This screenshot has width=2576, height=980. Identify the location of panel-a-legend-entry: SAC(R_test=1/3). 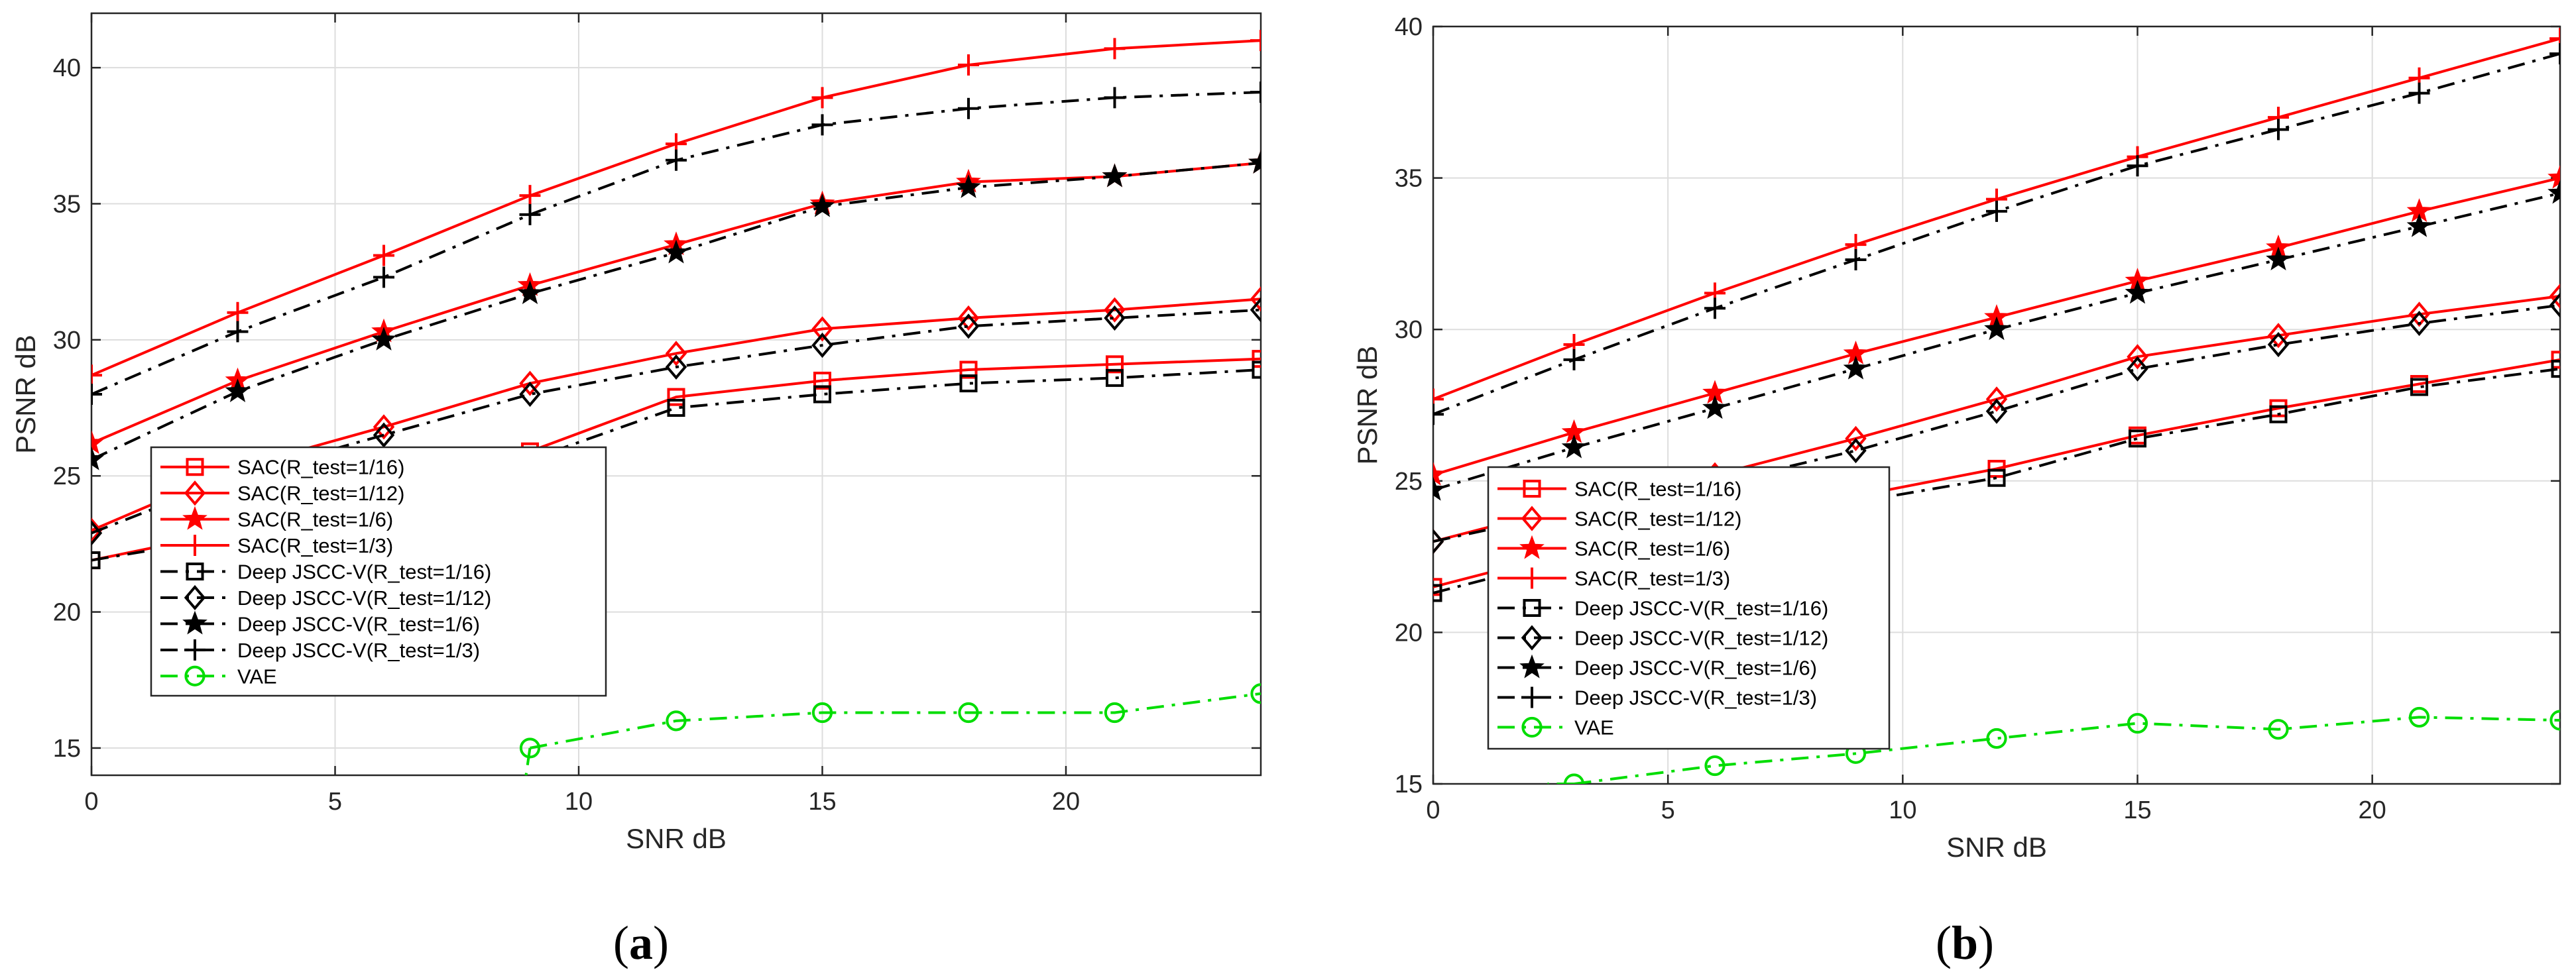
(315, 546).